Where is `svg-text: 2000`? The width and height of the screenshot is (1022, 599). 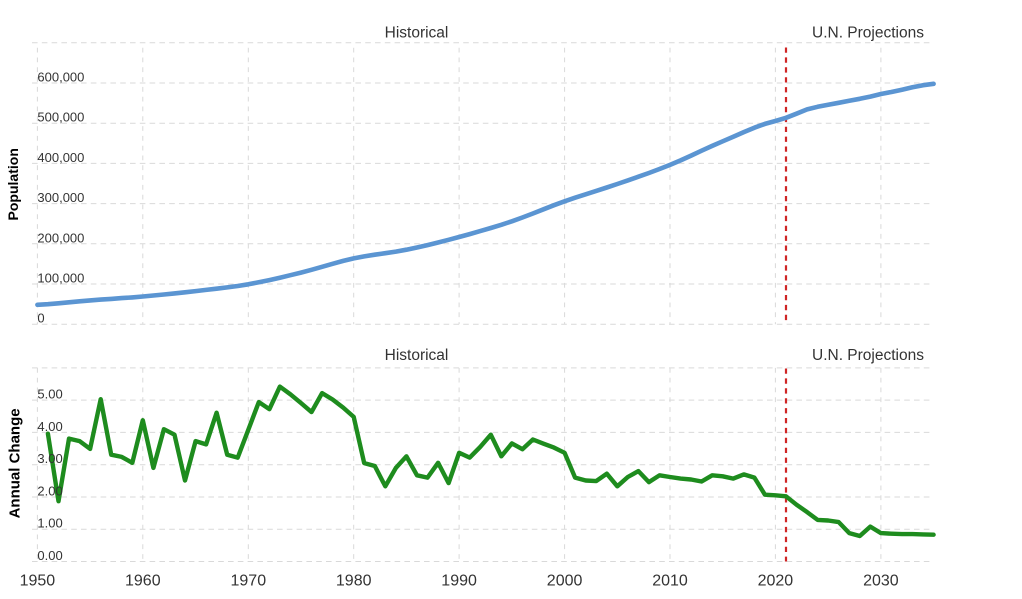 svg-text: 2000 is located at coordinates (565, 581).